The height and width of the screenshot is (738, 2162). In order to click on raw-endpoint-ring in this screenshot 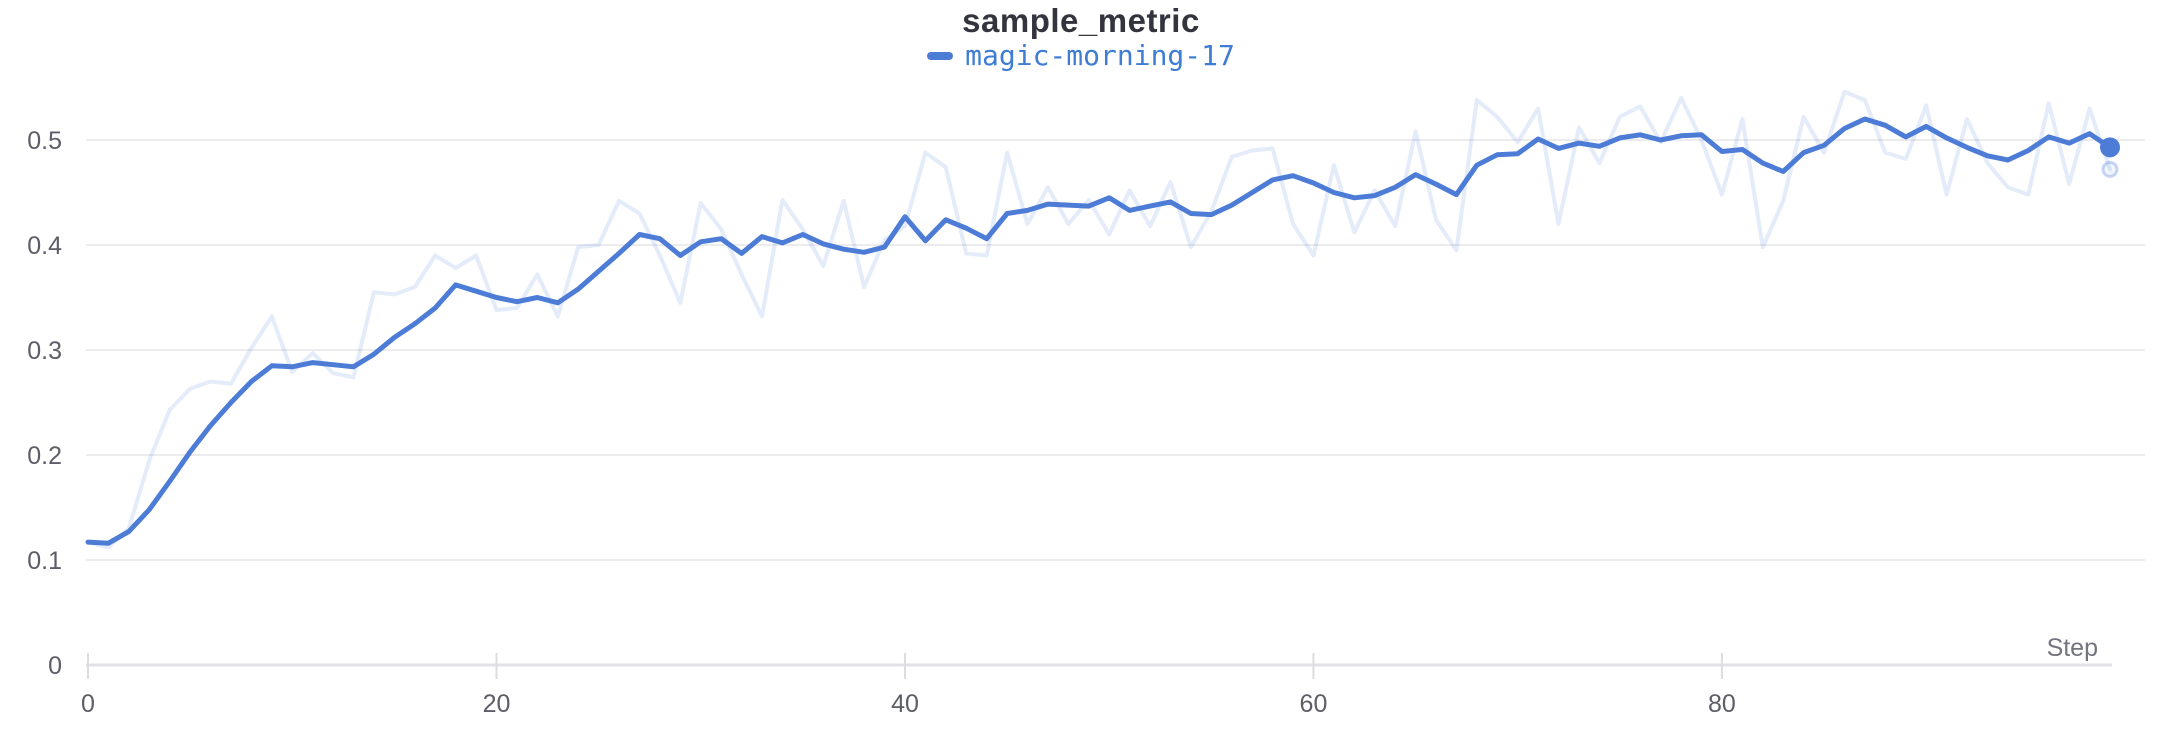, I will do `click(2110, 169)`.